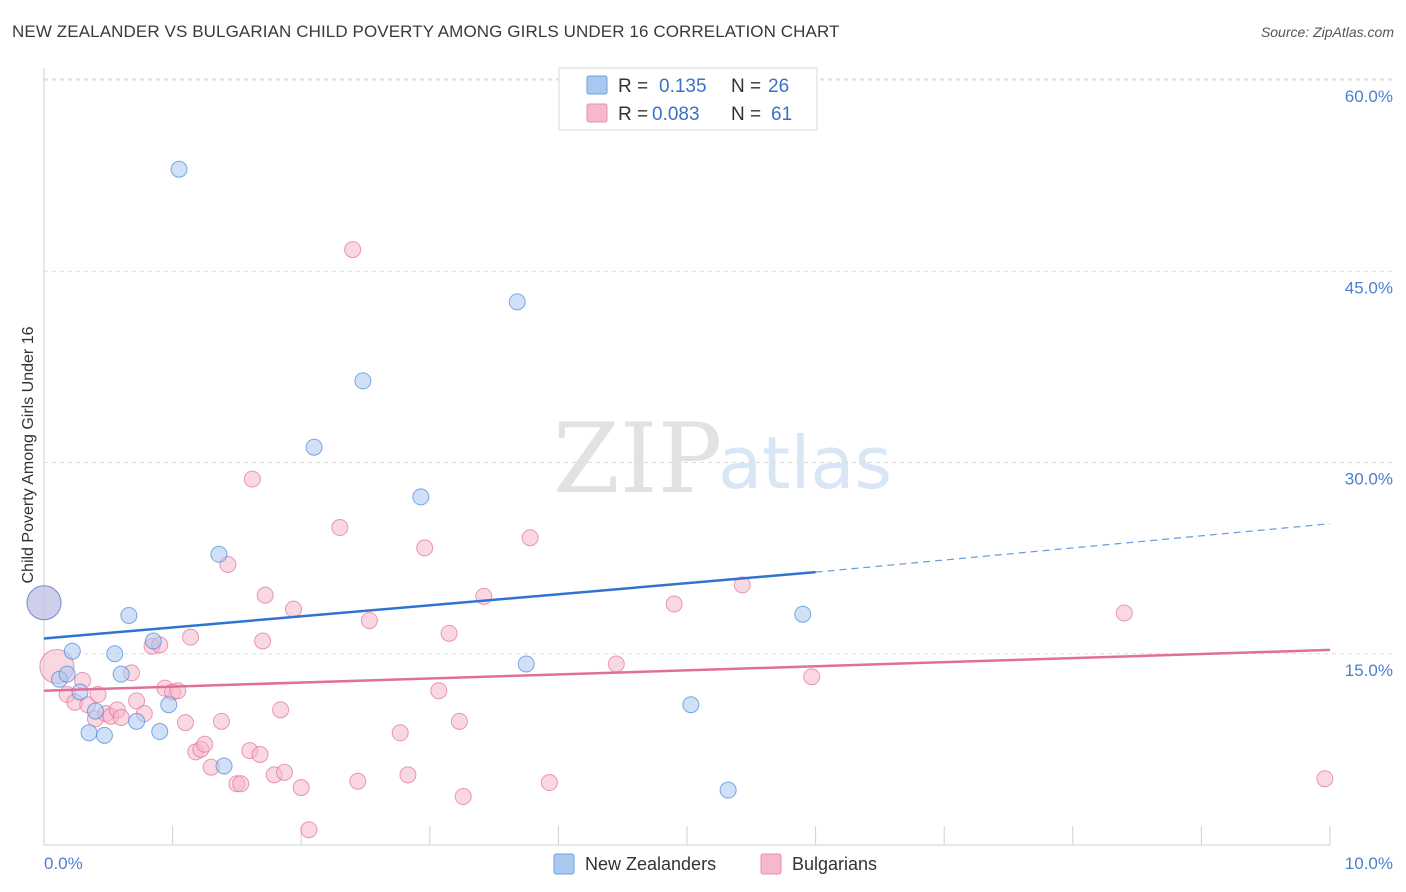 This screenshot has height=892, width=1406. What do you see at coordinates (683, 86) in the screenshot?
I see `legend-r-value: 0.135` at bounding box center [683, 86].